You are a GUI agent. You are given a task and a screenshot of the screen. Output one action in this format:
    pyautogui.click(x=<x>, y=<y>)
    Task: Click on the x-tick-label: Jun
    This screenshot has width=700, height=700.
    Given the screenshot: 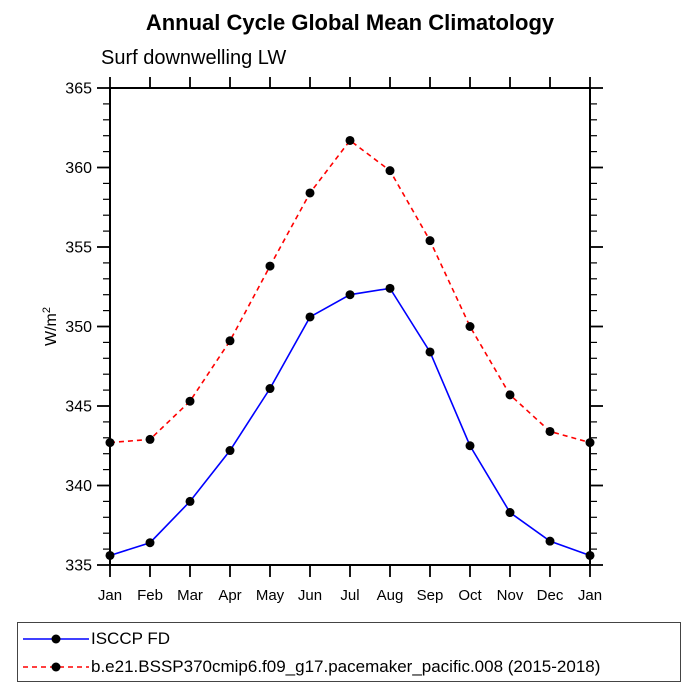 What is the action you would take?
    pyautogui.click(x=310, y=595)
    